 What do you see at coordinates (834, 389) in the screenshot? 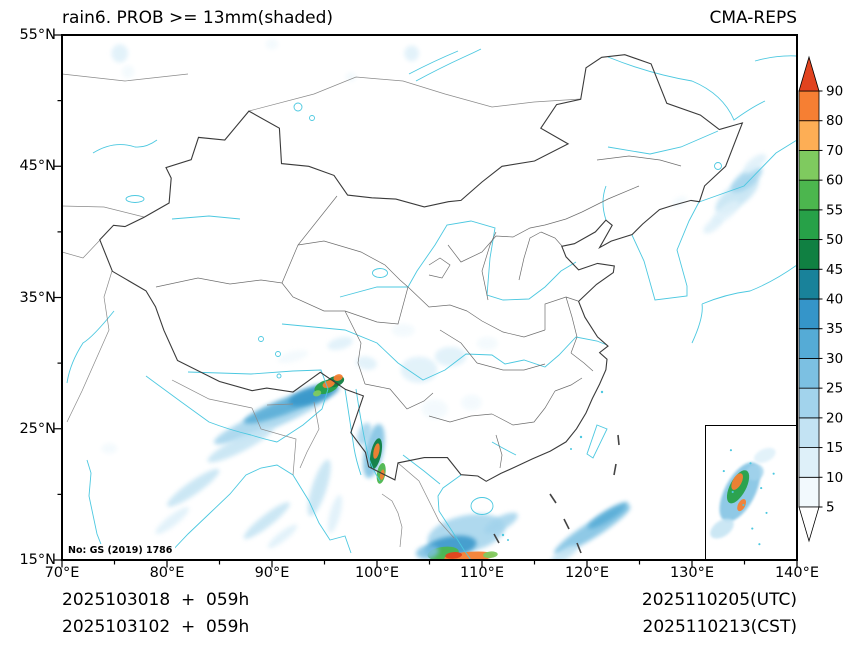
I see `colorbar-tick-label: 25` at bounding box center [834, 389].